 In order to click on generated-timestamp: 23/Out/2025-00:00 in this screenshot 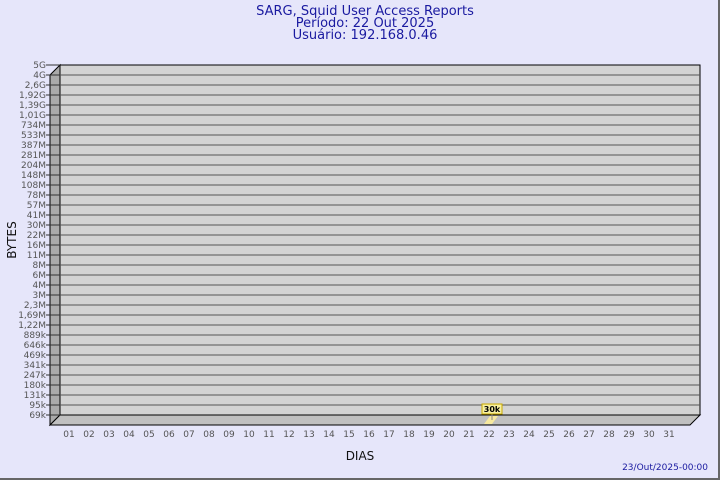, I will do `click(665, 468)`.